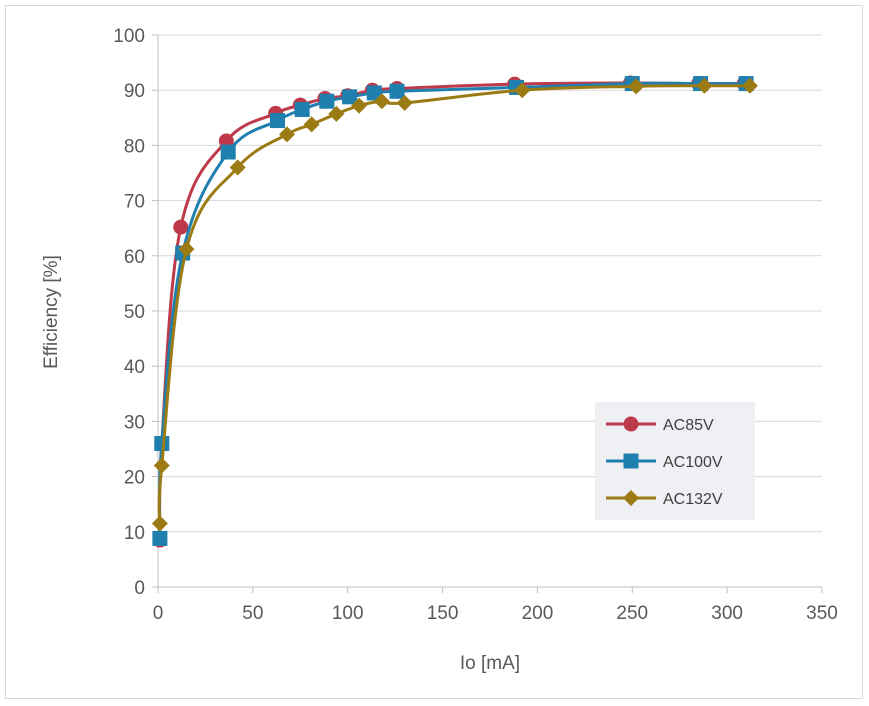 The height and width of the screenshot is (706, 869). I want to click on legend-label-ac100v: AC100V, so click(693, 462).